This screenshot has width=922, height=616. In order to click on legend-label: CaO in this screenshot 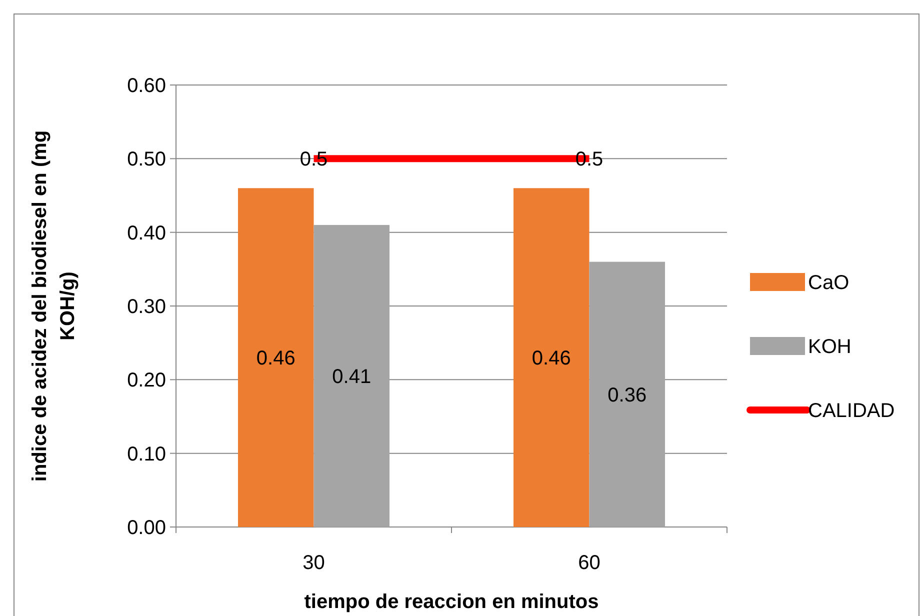, I will do `click(829, 283)`.